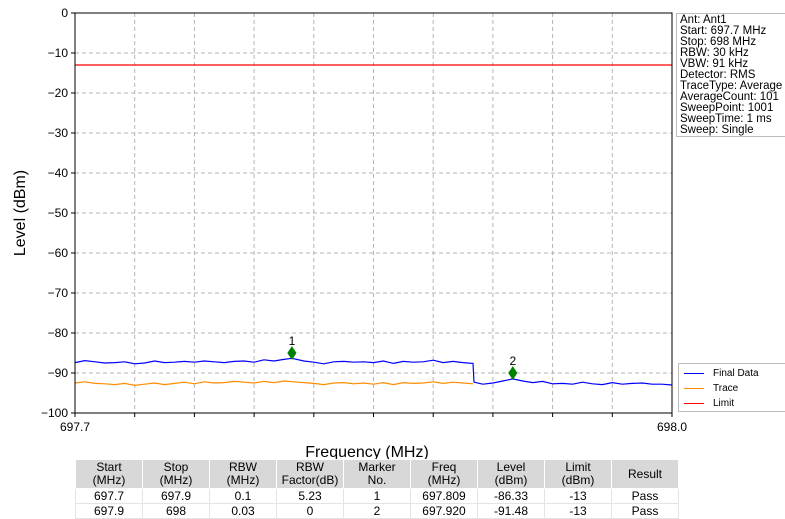  What do you see at coordinates (444, 474) in the screenshot?
I see `header-freq: Freq (MHz)` at bounding box center [444, 474].